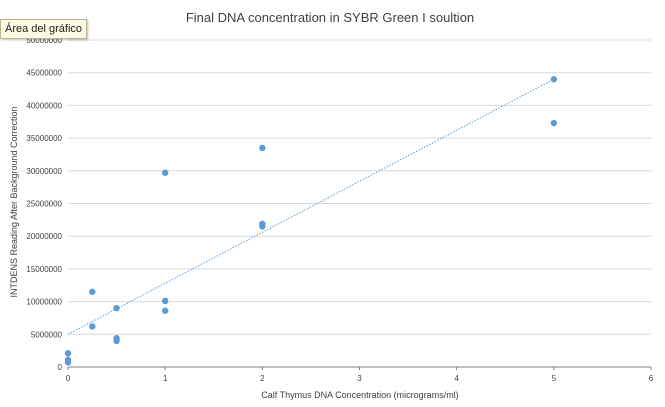  I want to click on y-tick-label: 10000000, so click(44, 302).